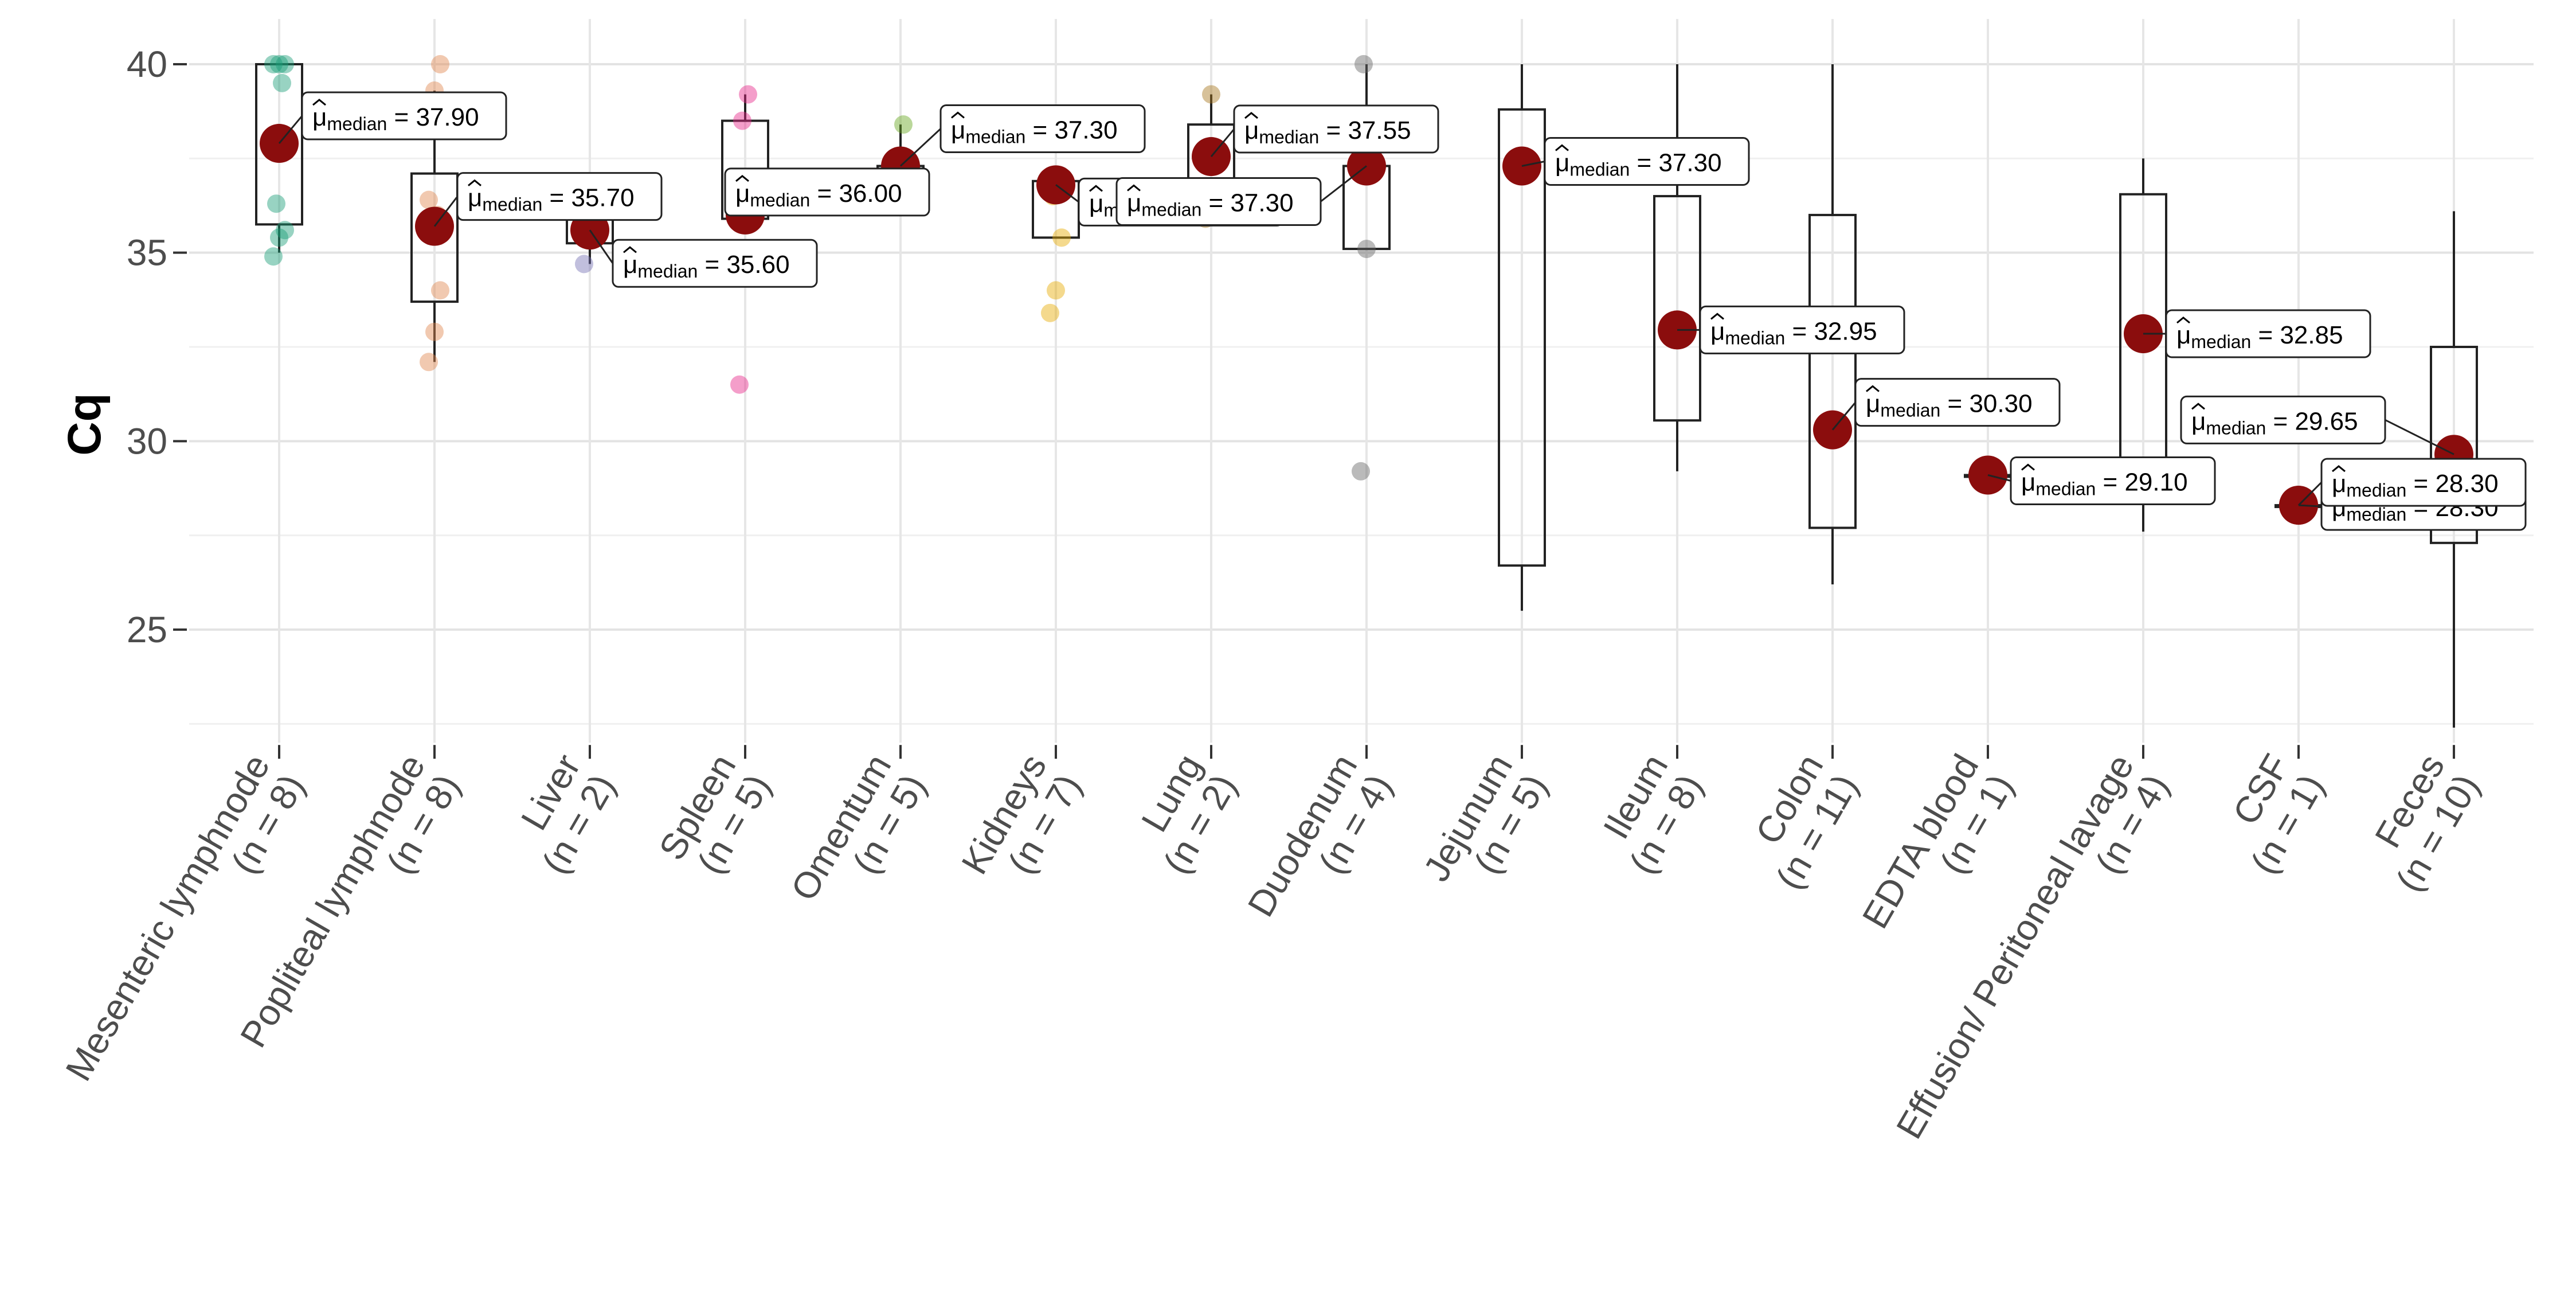  Describe the element at coordinates (2415, 485) in the screenshot. I see `median-label-text: μmedian = 28.30` at that location.